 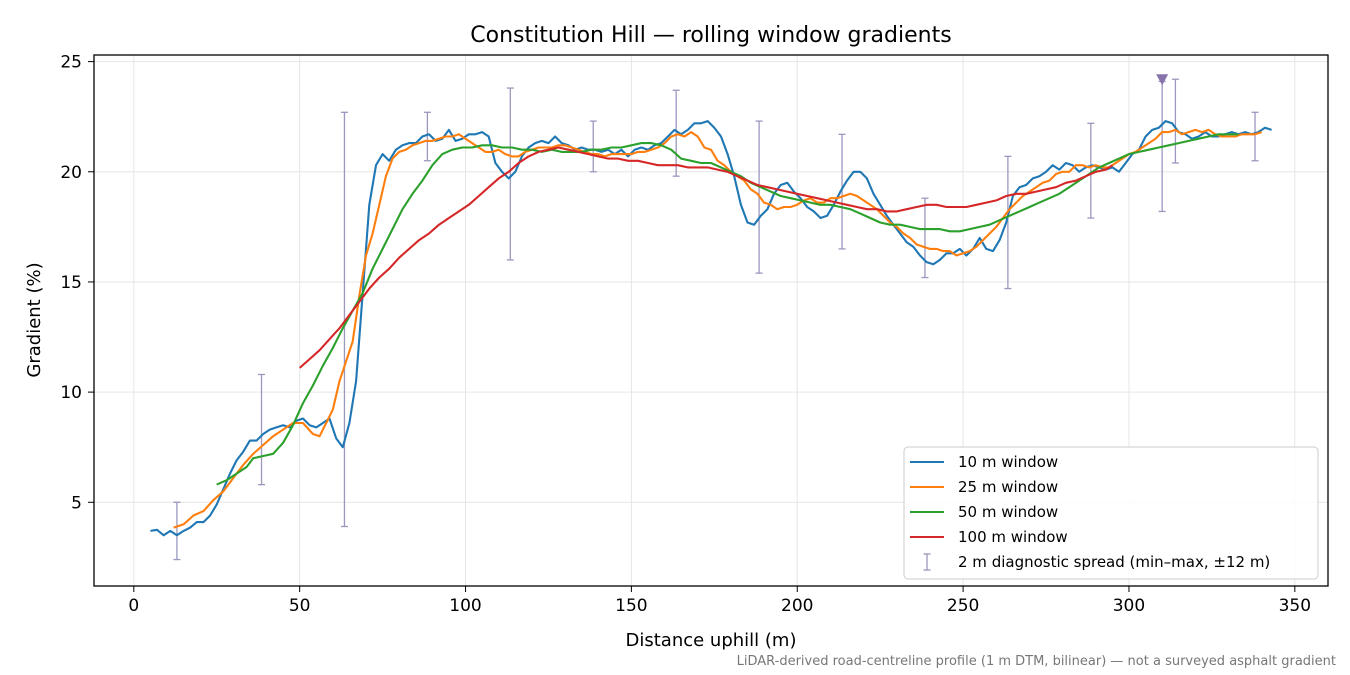 I want to click on x-tick-label: 250, so click(x=963, y=606).